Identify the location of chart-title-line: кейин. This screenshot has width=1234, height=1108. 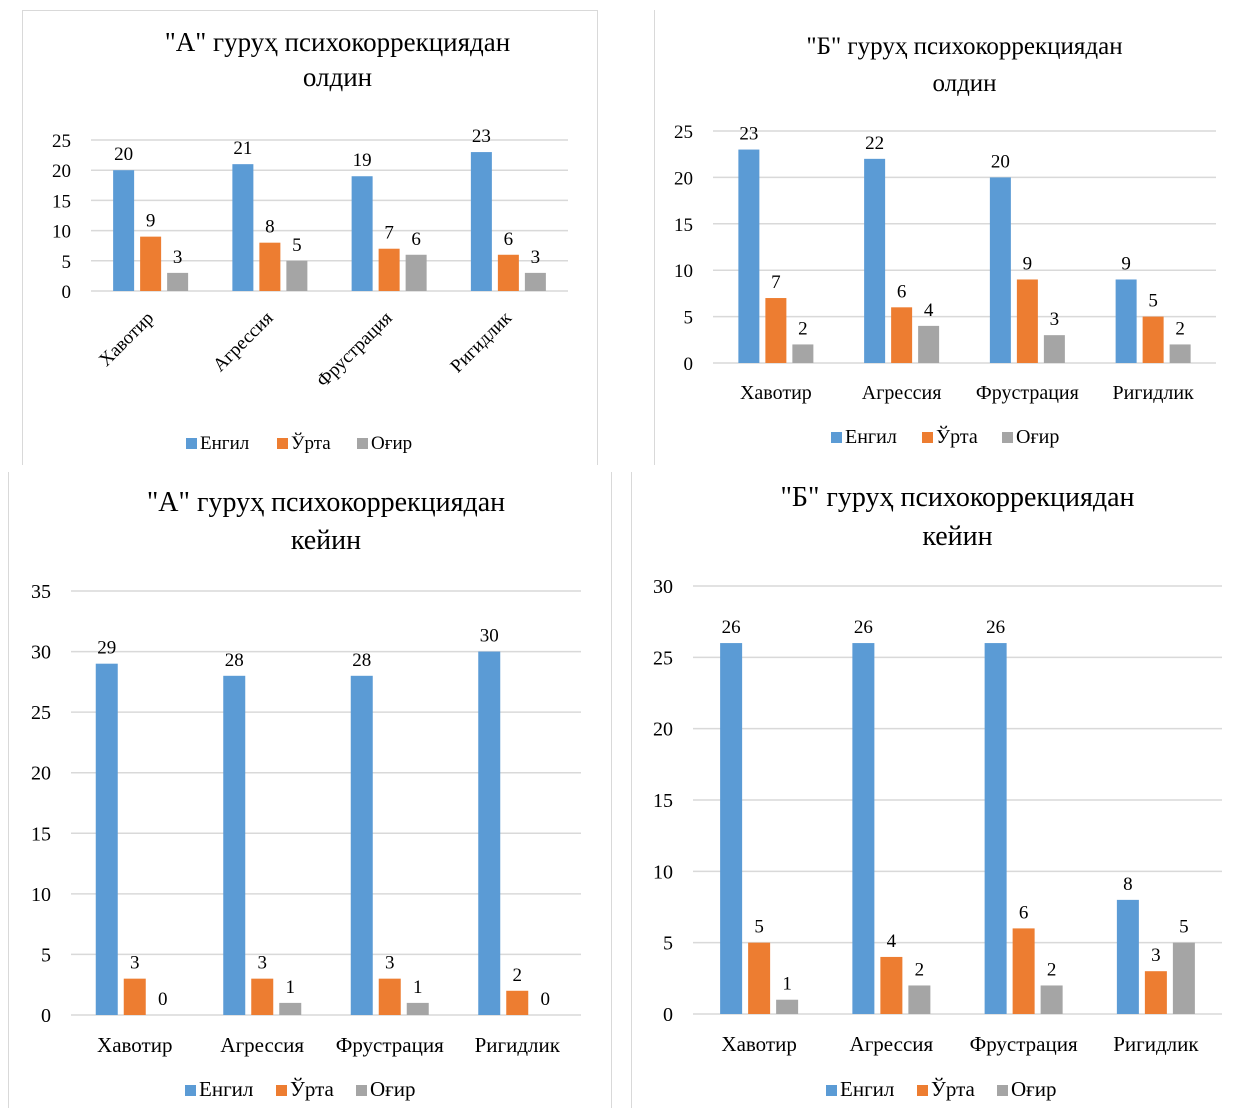
(326, 540).